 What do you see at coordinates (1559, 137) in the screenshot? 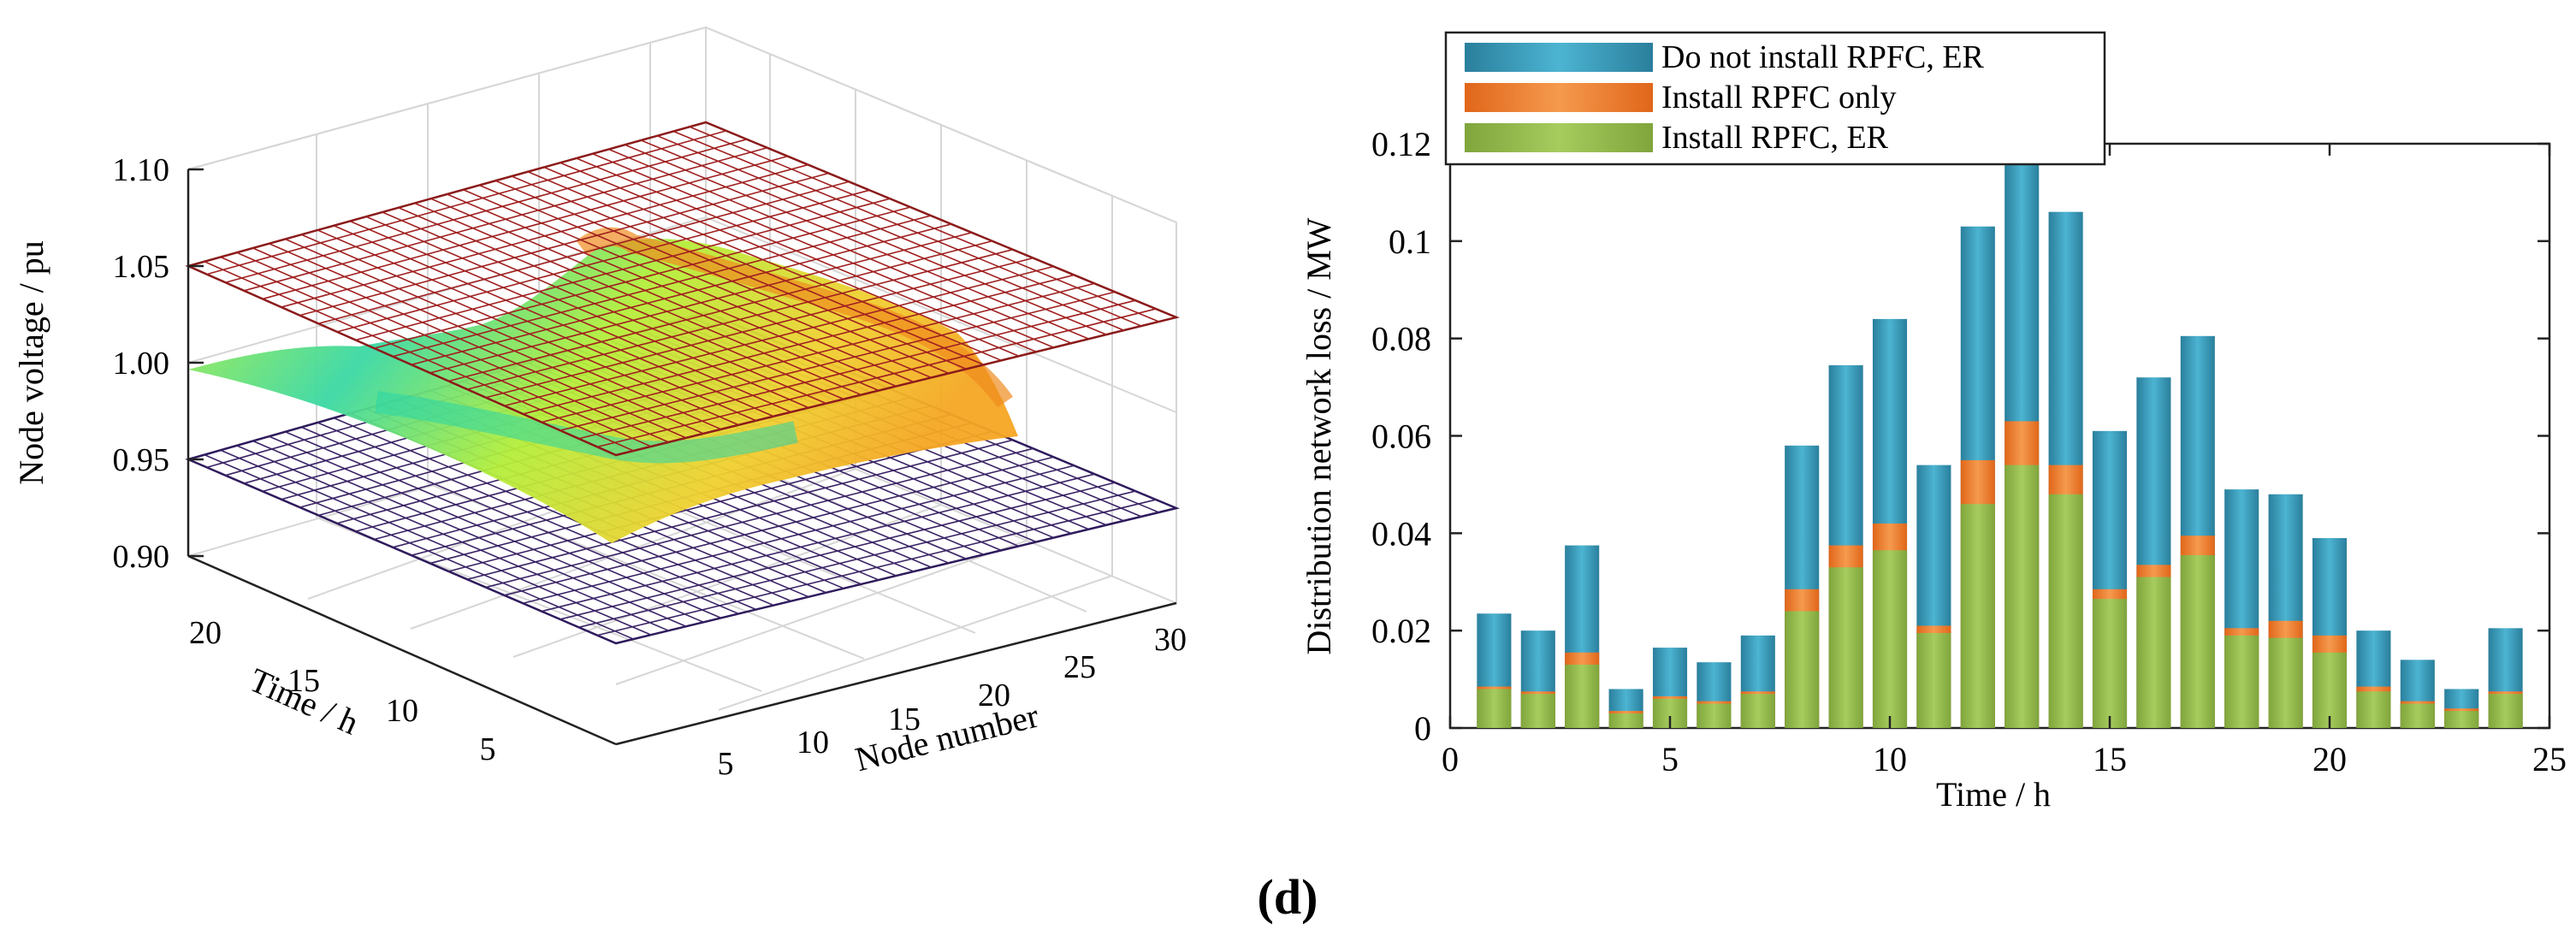
I see `legend-swatch-rpfc-er` at bounding box center [1559, 137].